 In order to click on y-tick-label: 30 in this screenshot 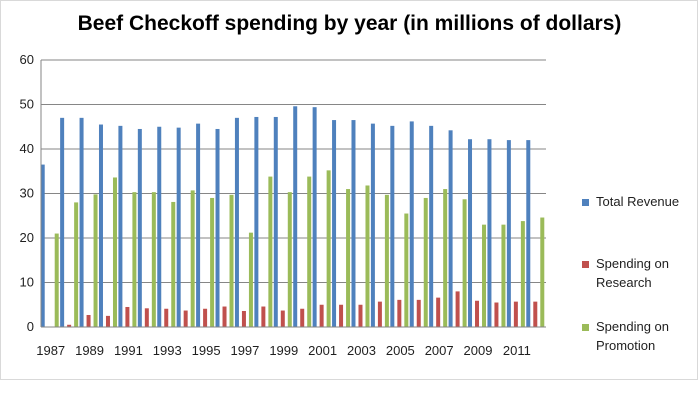, I will do `click(27, 193)`.